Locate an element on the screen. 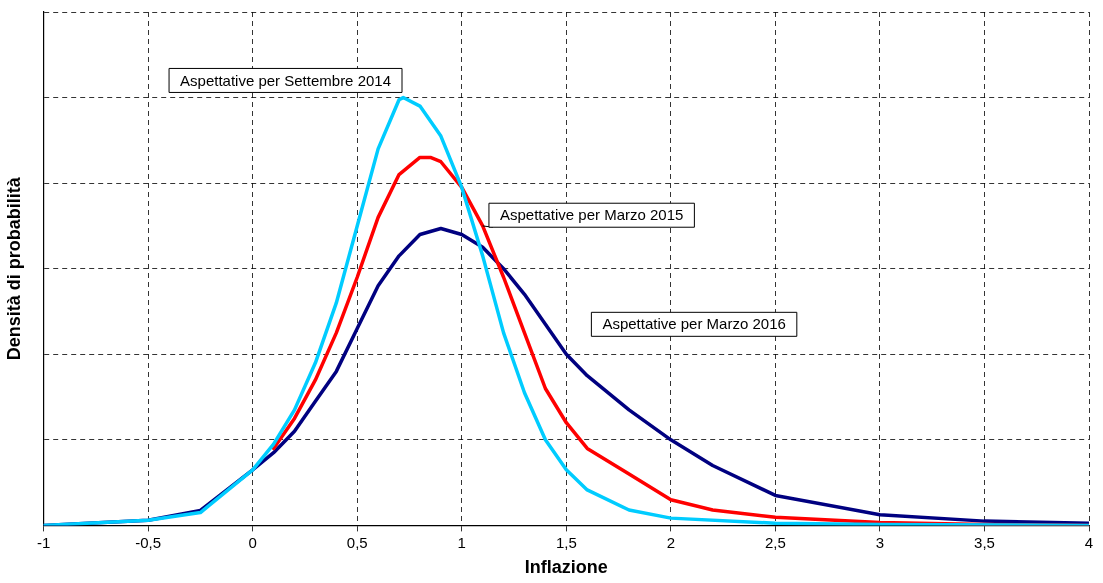 The height and width of the screenshot is (583, 1103). x-tick-label: 3 is located at coordinates (880, 542).